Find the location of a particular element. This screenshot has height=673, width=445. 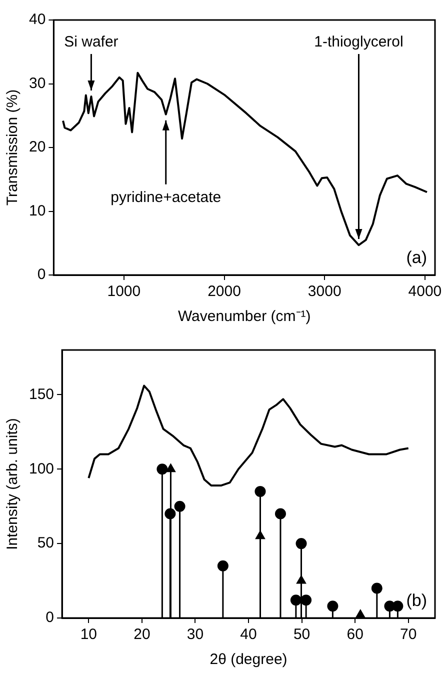

y-tick-label: 40 is located at coordinates (37, 19).